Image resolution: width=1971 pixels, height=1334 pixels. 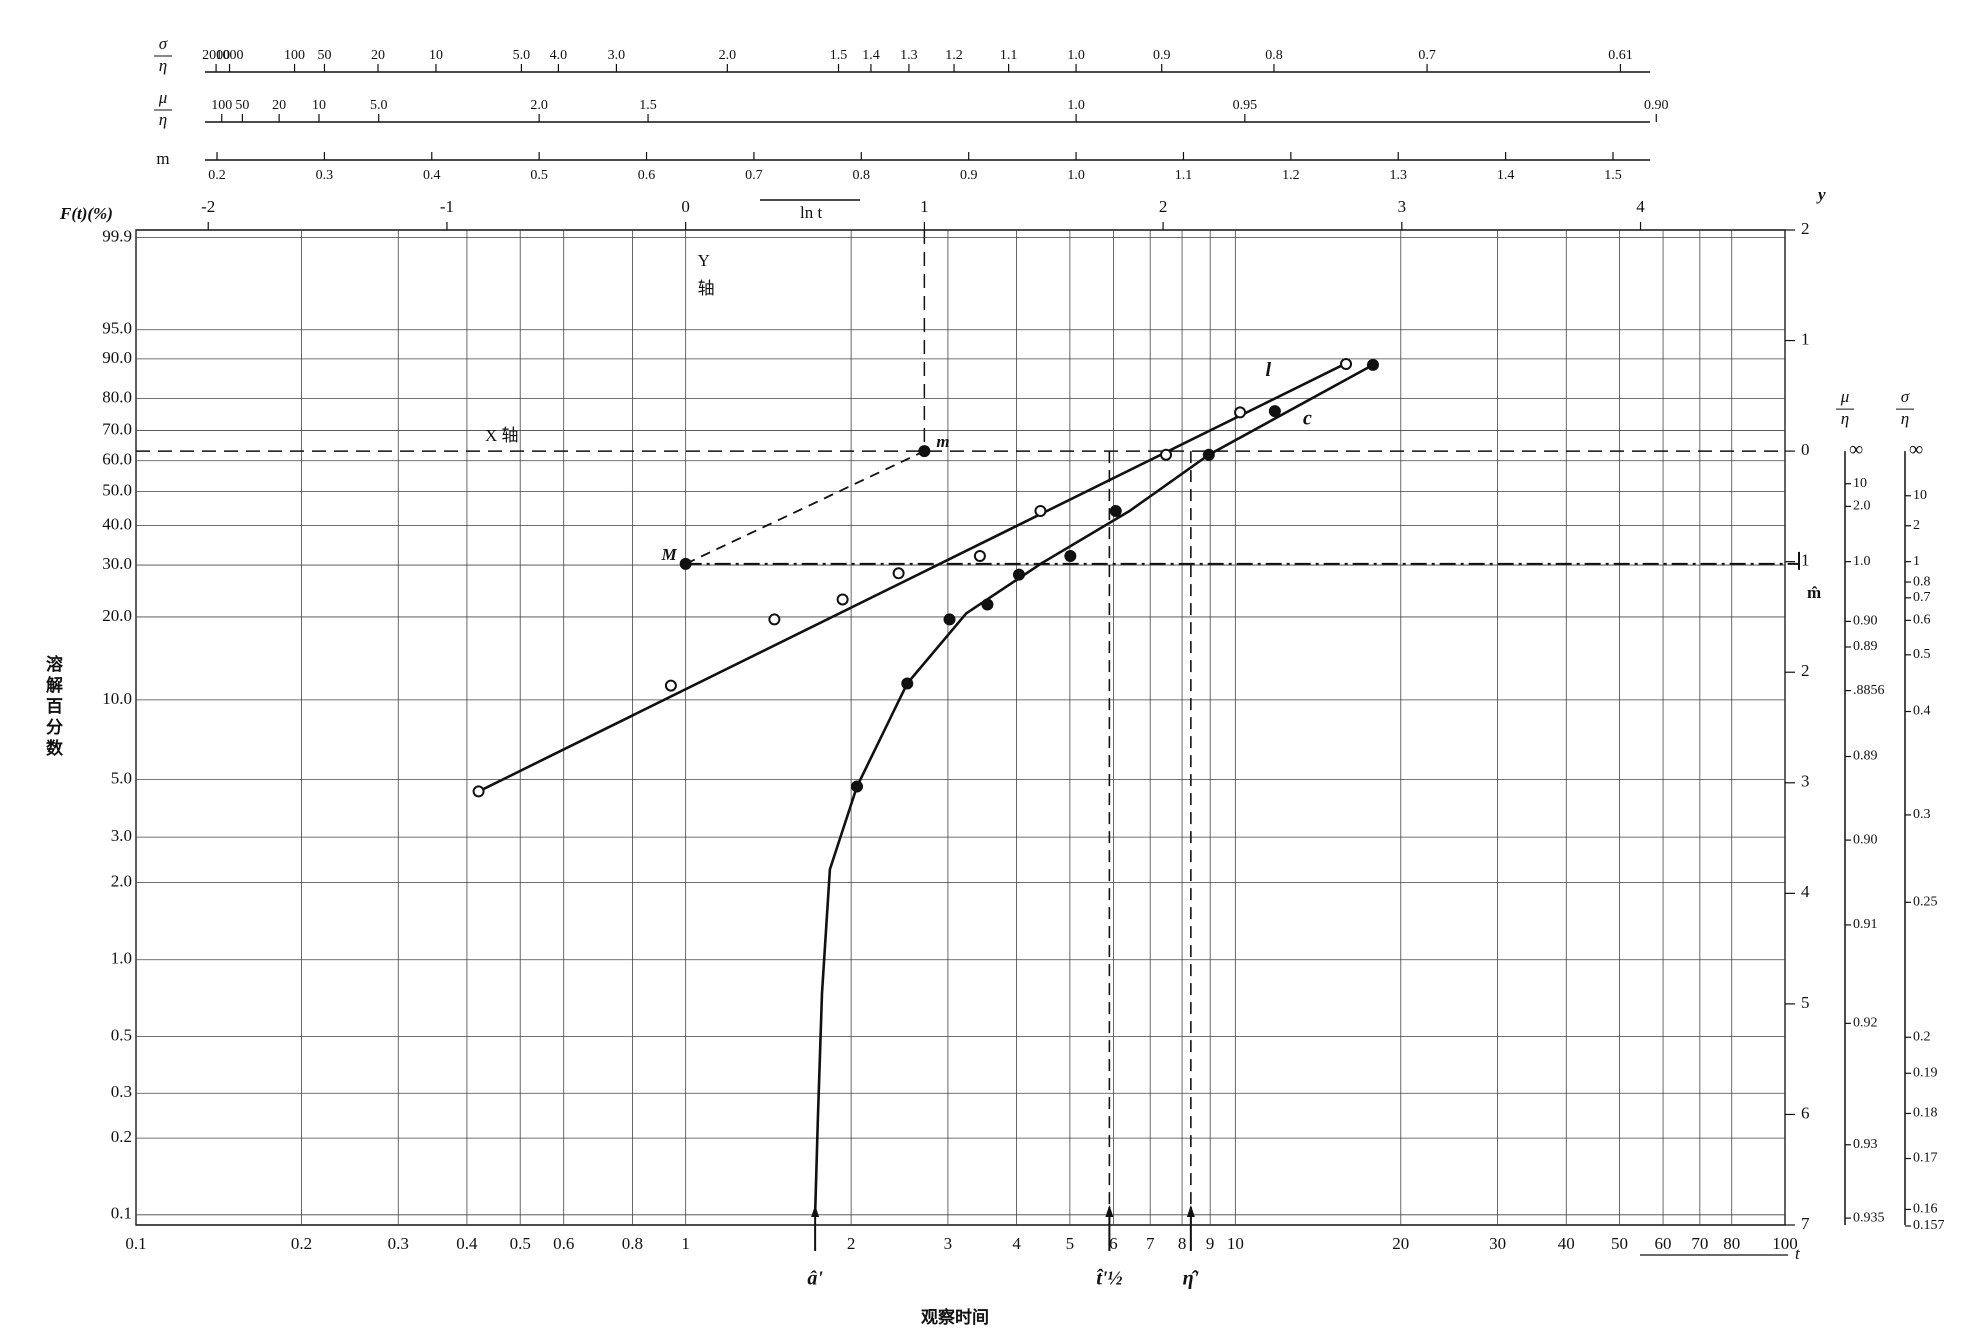 What do you see at coordinates (1402, 206) in the screenshot?
I see `x2-tick-label: 3` at bounding box center [1402, 206].